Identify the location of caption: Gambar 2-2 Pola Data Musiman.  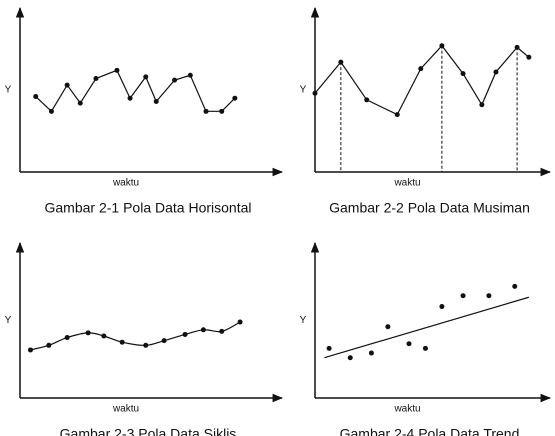
(429, 208).